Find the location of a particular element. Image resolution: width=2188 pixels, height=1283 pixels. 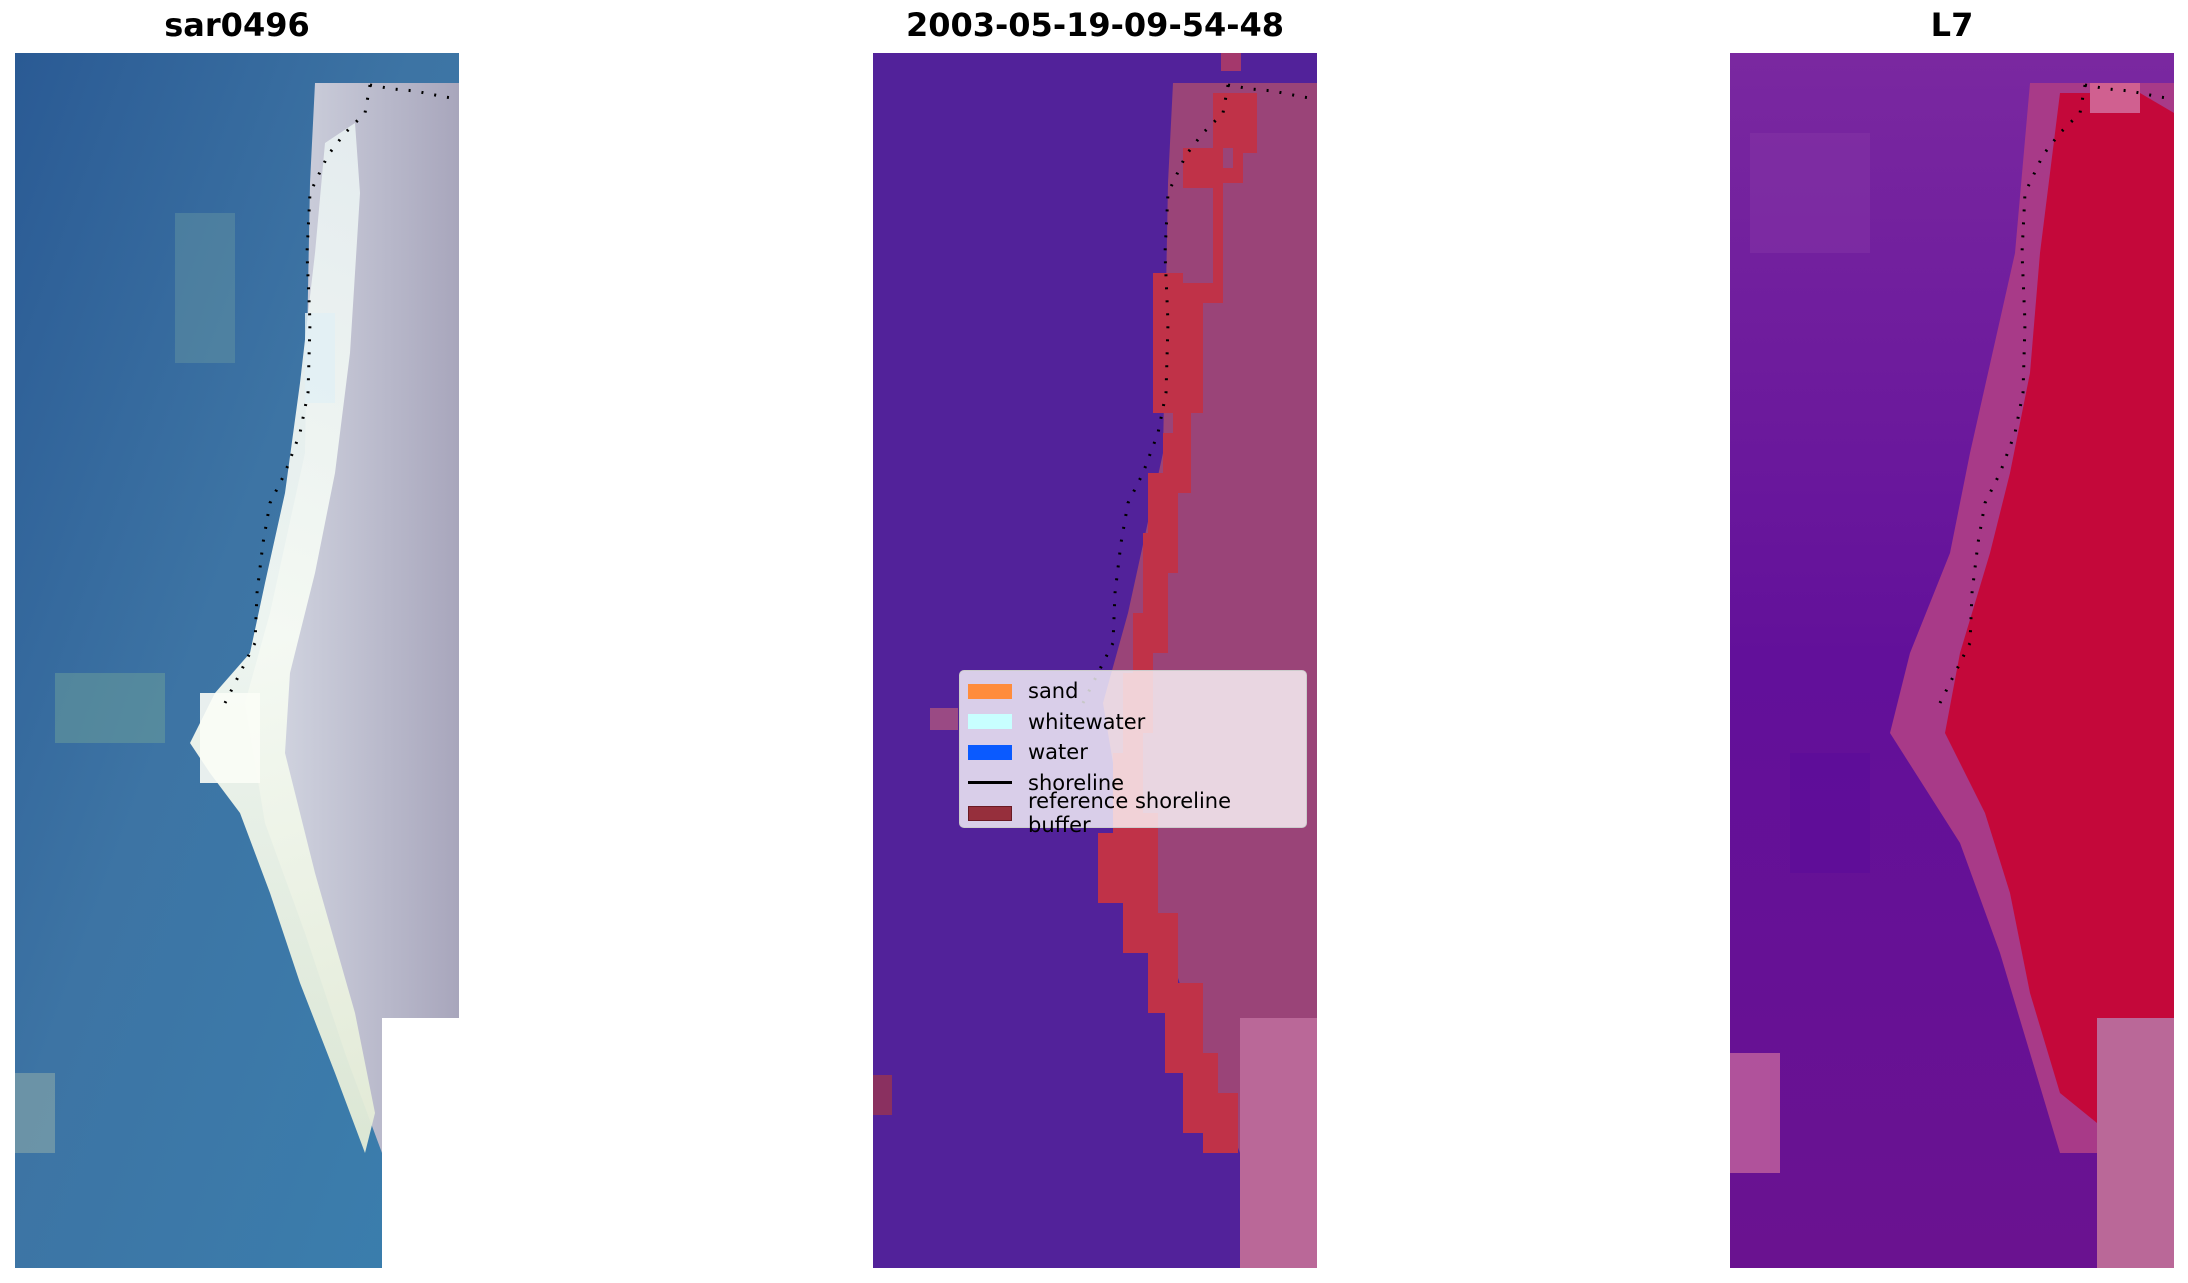

legend-item-shoreline: shoreline is located at coordinates (1133, 783).